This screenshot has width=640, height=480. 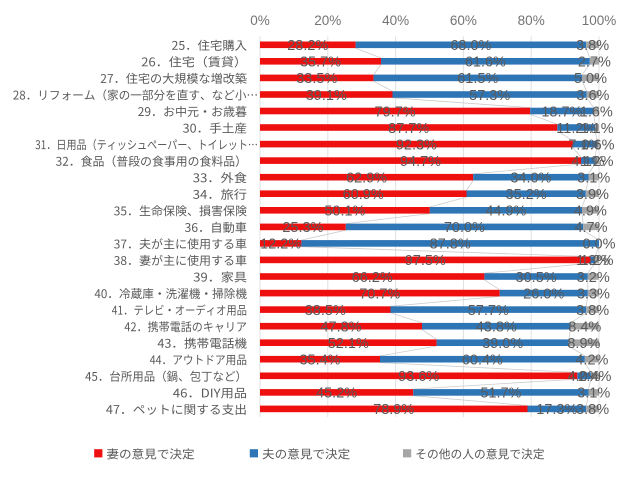 What do you see at coordinates (327, 20) in the screenshot?
I see `svg-text: 20%` at bounding box center [327, 20].